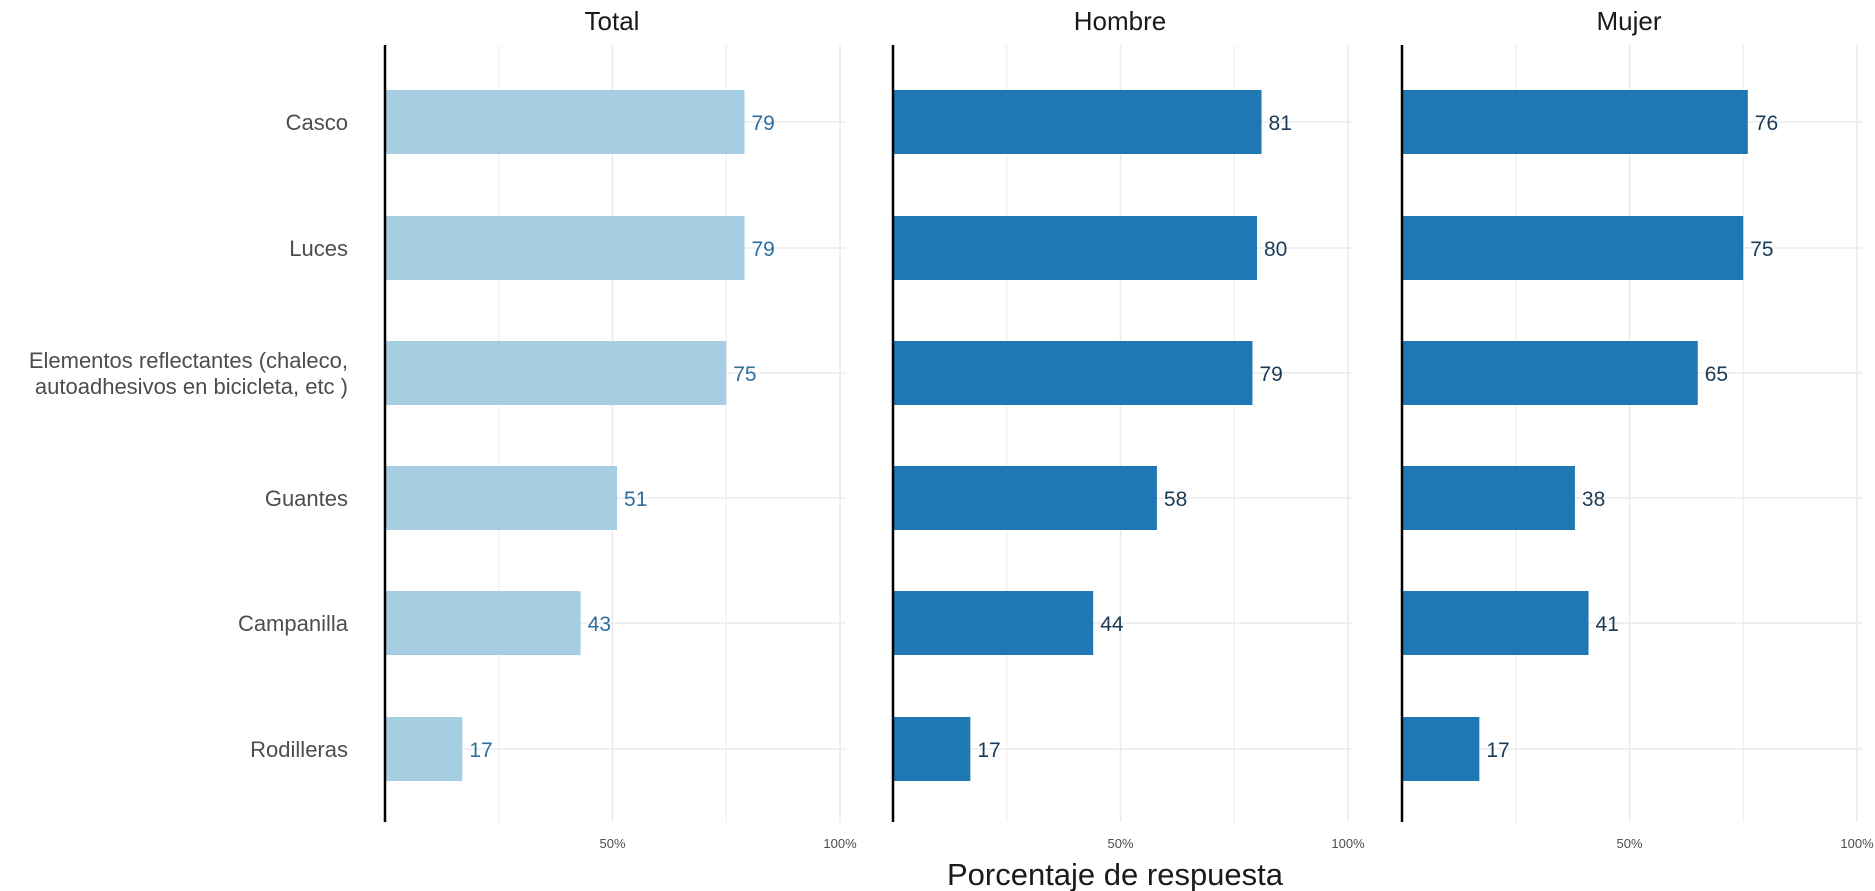 Image resolution: width=1875 pixels, height=891 pixels. I want to click on category-label: autoadhesivos en bicicleta, etc ), so click(191, 386).